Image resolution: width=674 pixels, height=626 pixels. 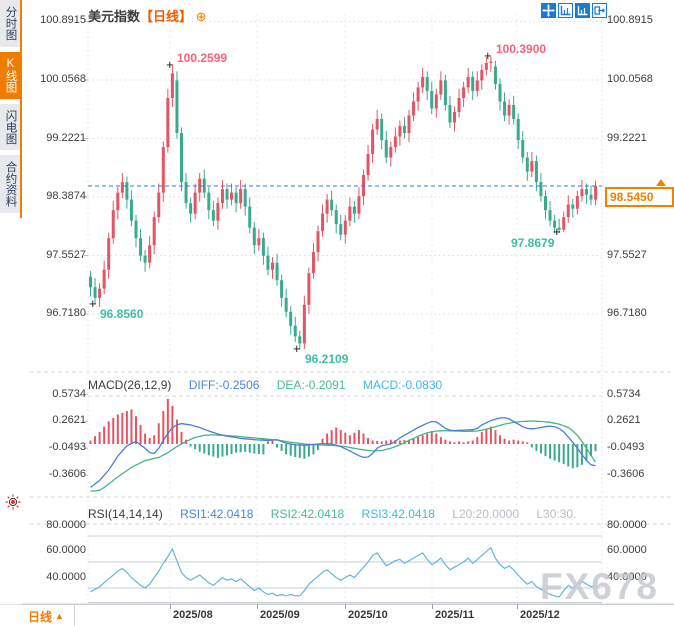 I want to click on macd-label-left: -0.0493, so click(x=67, y=447).